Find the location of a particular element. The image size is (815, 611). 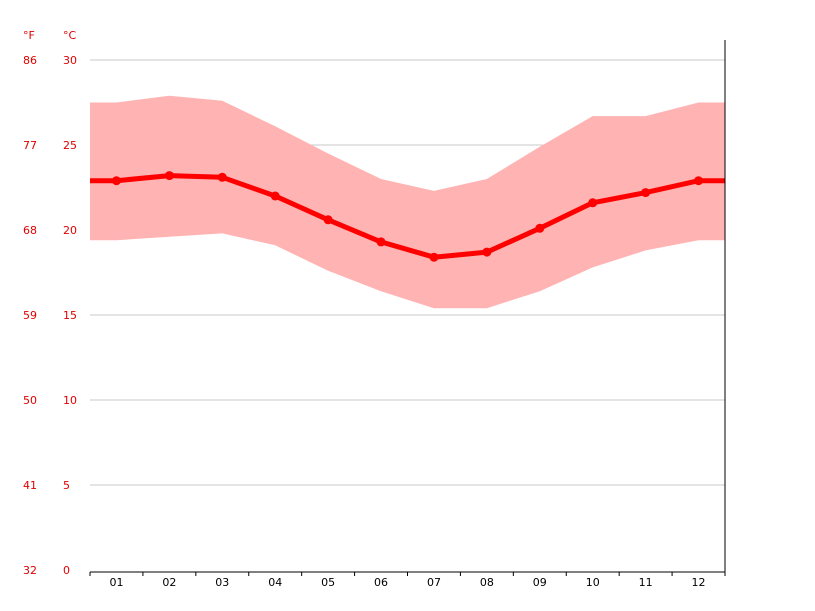

x-tick-label: 01 is located at coordinates (116, 582).